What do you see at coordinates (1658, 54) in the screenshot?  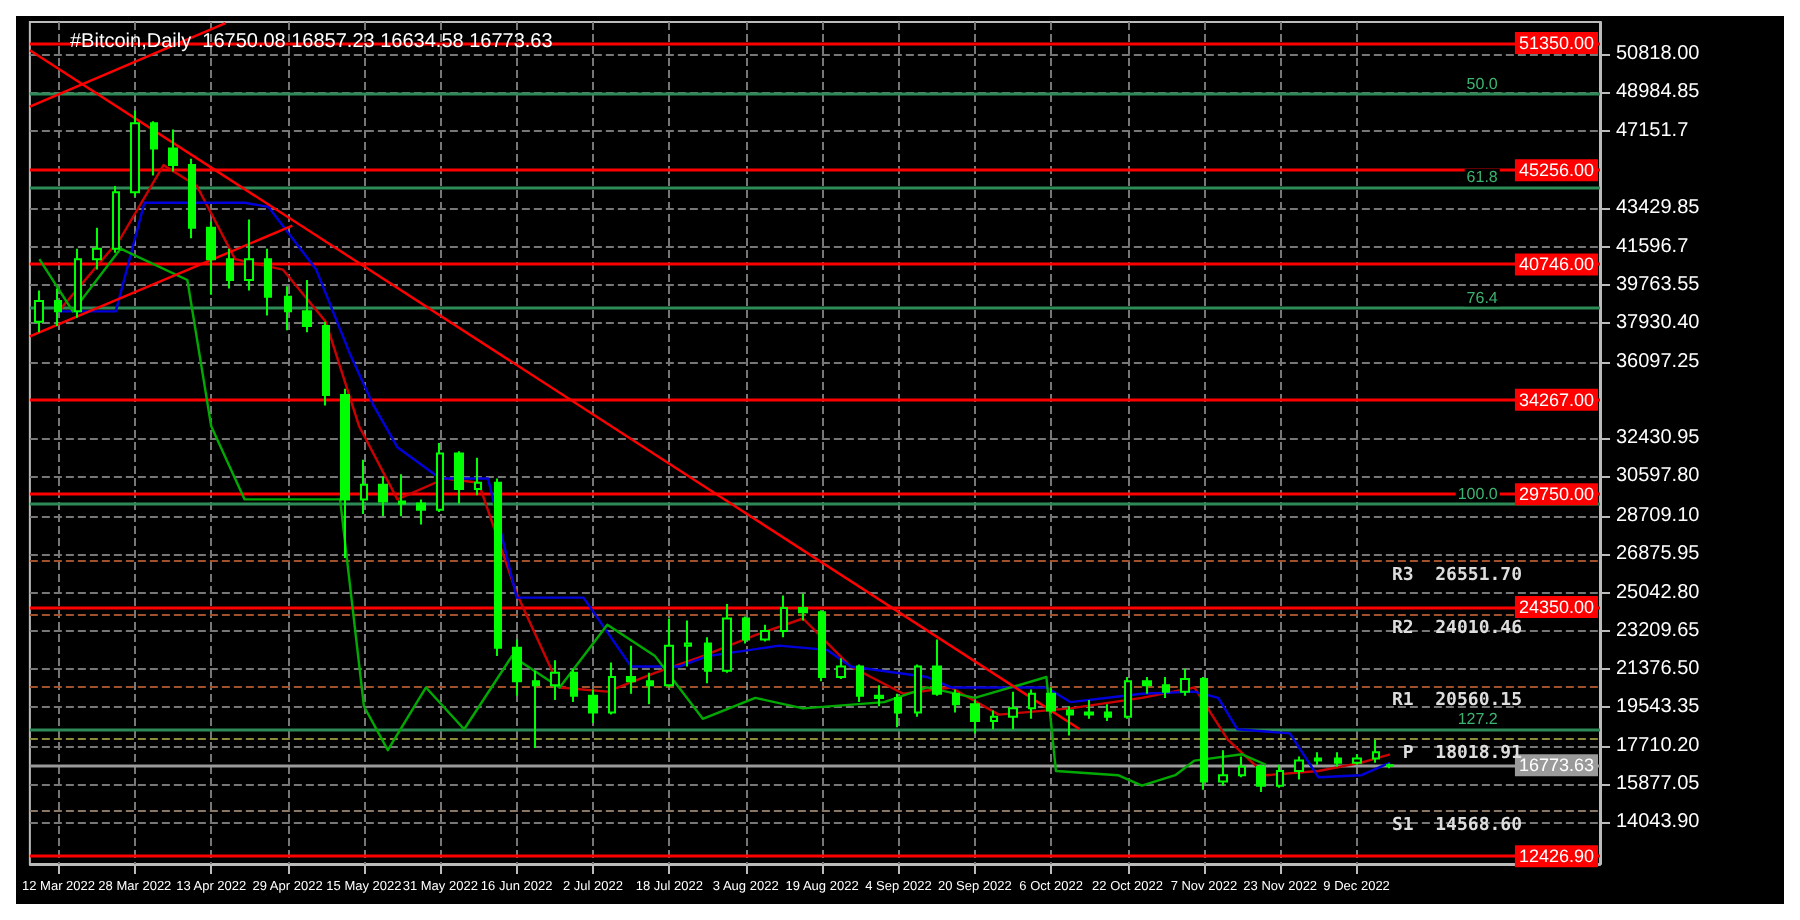 I see `y-tick-label: 50818.00` at bounding box center [1658, 54].